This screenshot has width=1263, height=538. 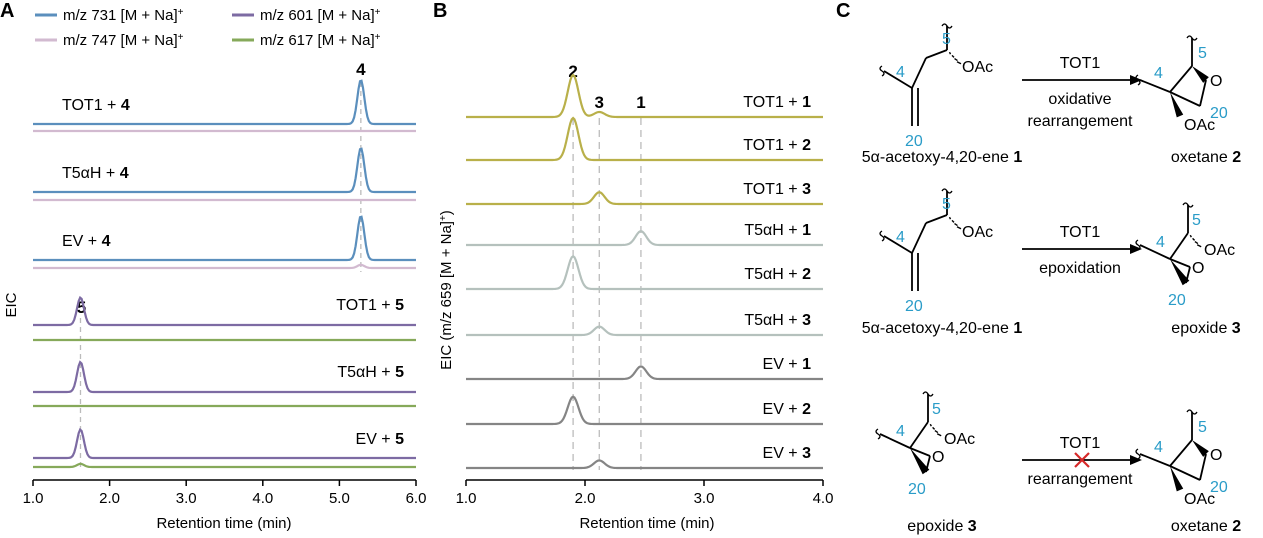 I want to click on trace-label: TOT1 + 4, so click(x=96, y=105).